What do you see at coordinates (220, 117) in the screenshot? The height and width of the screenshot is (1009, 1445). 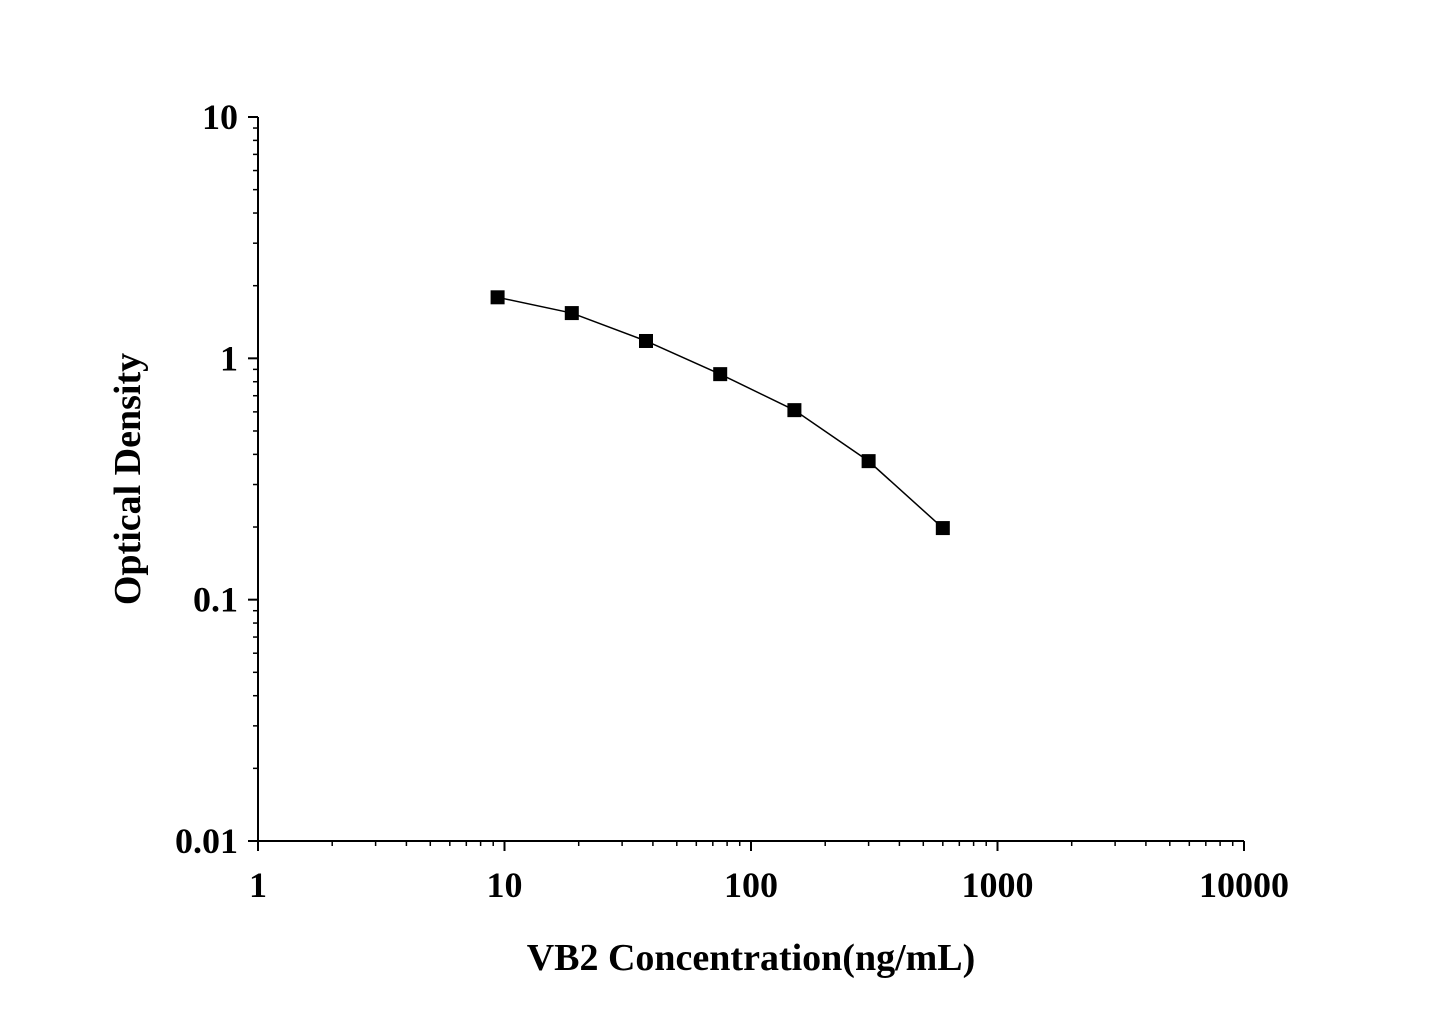 I see `y-tick-label: 10` at bounding box center [220, 117].